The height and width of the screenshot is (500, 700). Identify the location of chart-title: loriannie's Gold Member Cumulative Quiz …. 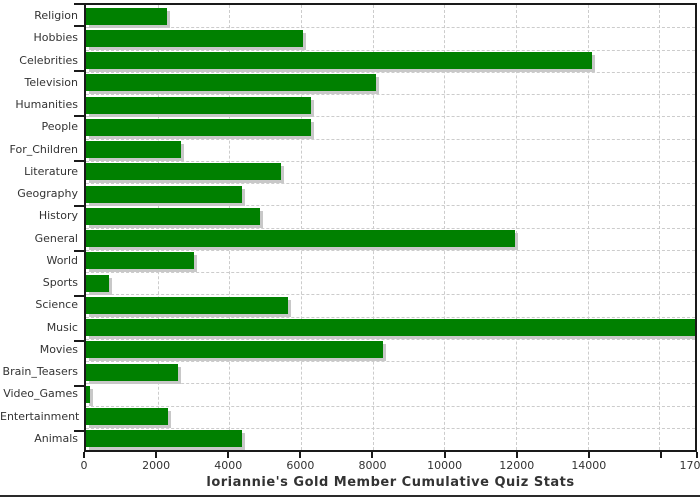
(390, 482).